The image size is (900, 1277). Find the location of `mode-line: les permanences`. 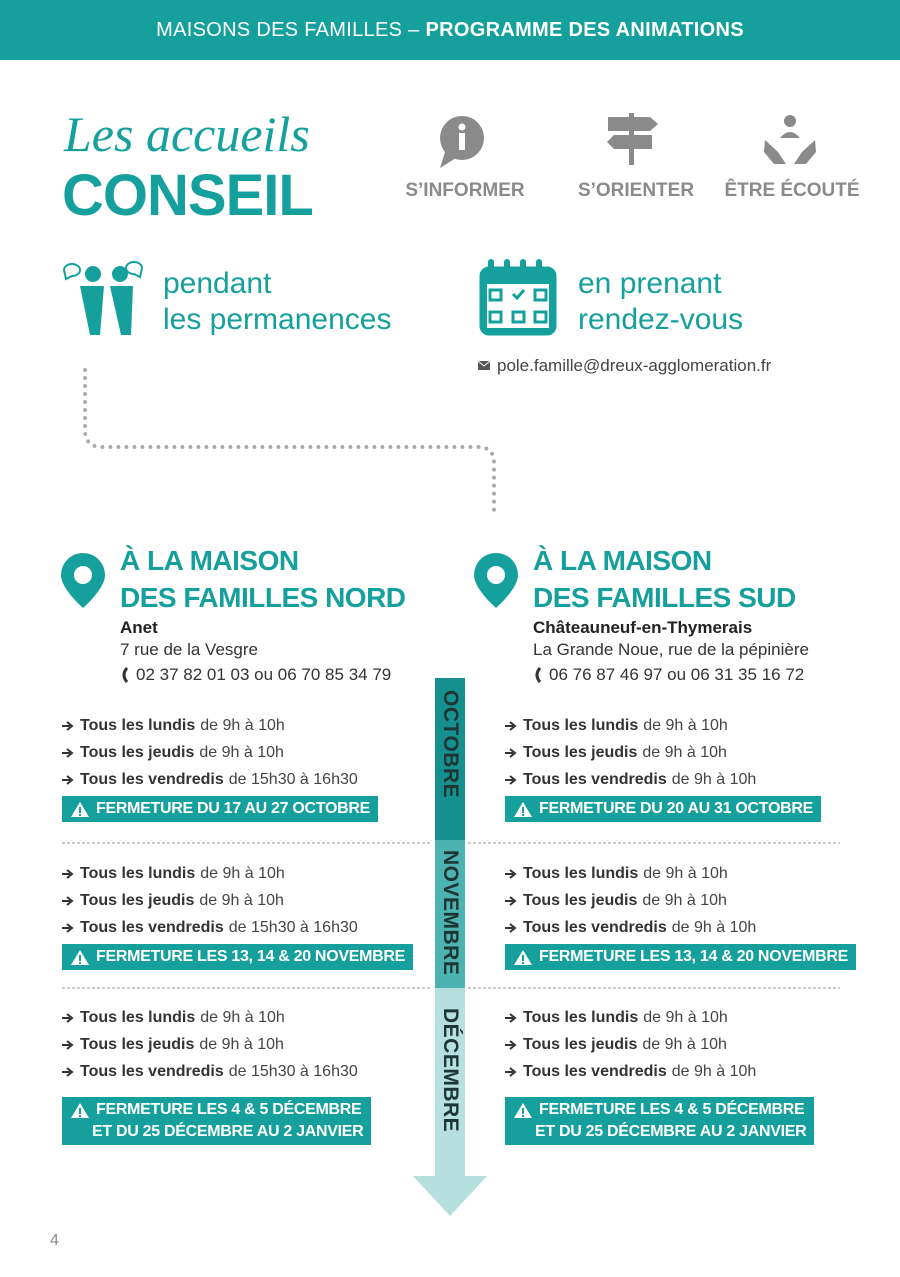

mode-line: les permanences is located at coordinates (277, 319).